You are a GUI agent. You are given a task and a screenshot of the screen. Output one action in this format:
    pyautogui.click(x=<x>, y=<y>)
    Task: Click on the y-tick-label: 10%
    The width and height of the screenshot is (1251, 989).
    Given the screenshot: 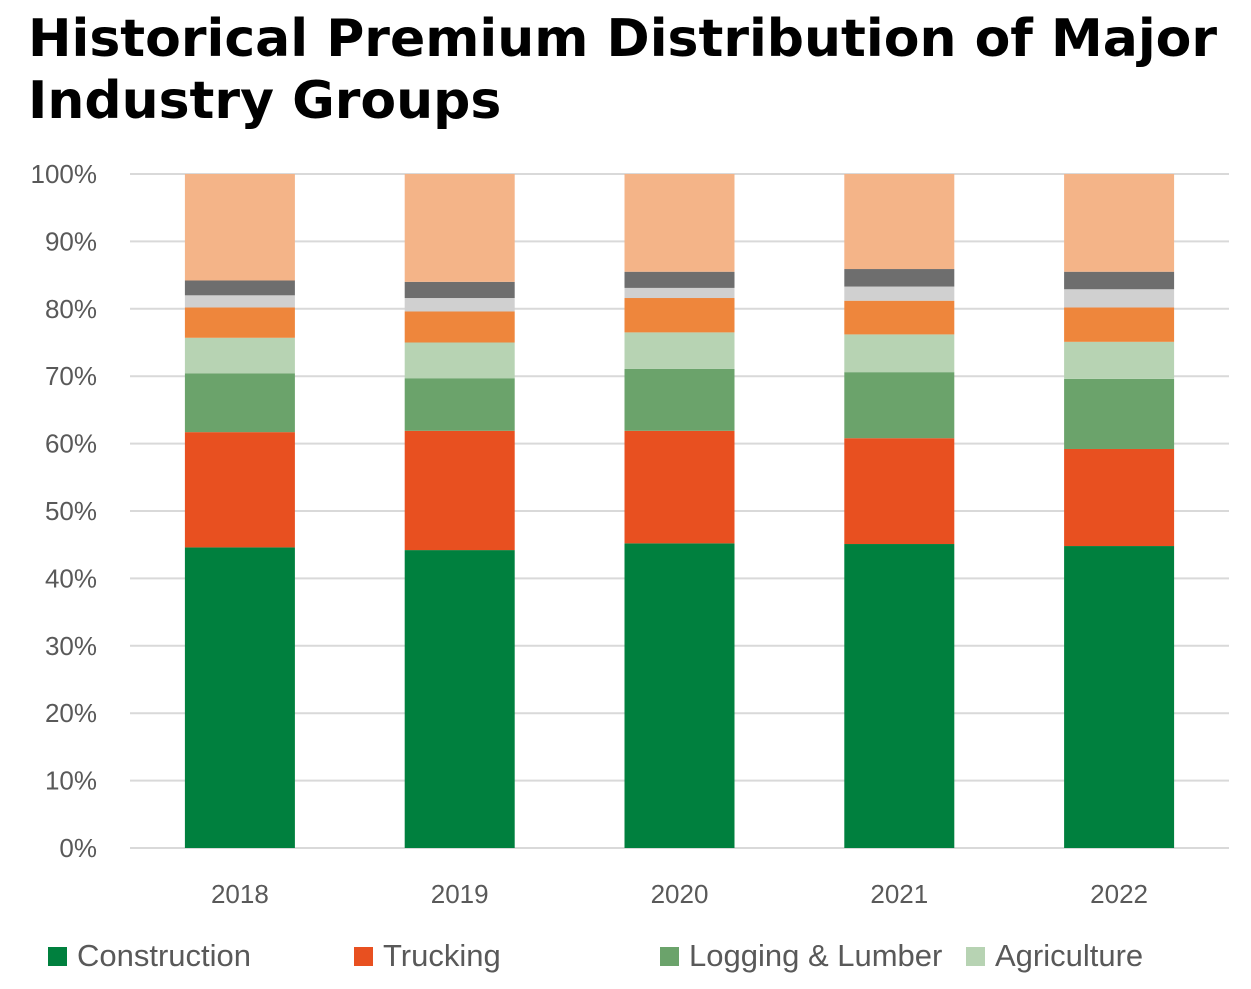 What is the action you would take?
    pyautogui.click(x=71, y=781)
    